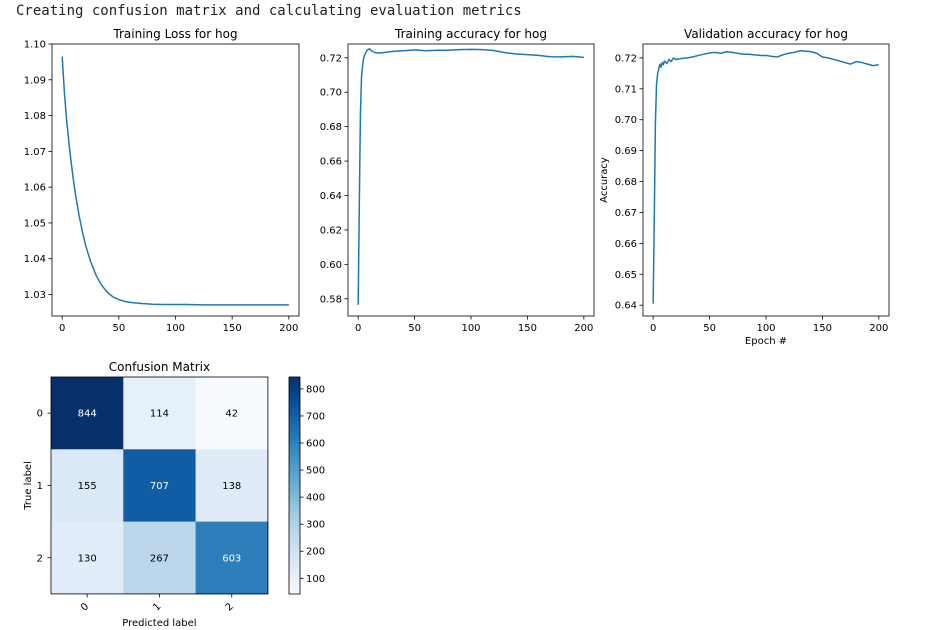  Describe the element at coordinates (28, 486) in the screenshot. I see `cm-ylabel: True label` at that location.